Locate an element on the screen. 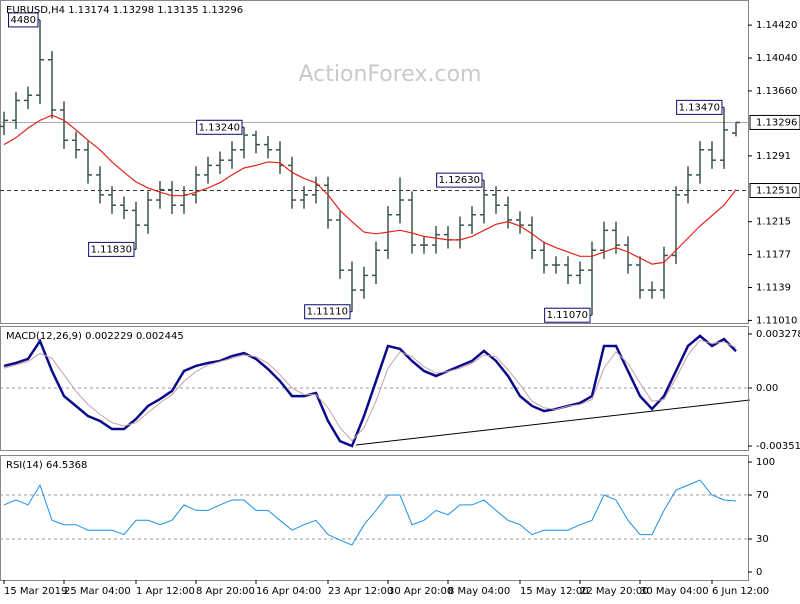 Image resolution: width=800 pixels, height=604 pixels. y-tick-label: 1.1215 is located at coordinates (773, 222).